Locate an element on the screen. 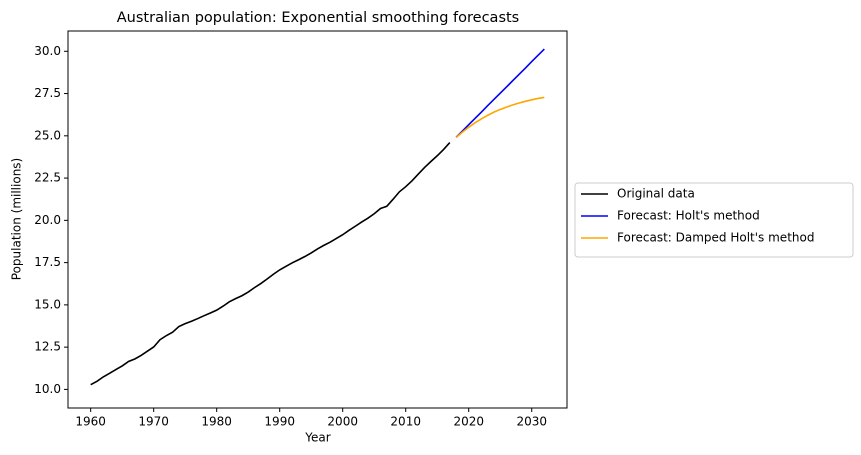 Image resolution: width=861 pixels, height=455 pixels. y-tick-label: 30.0 is located at coordinates (47, 51).